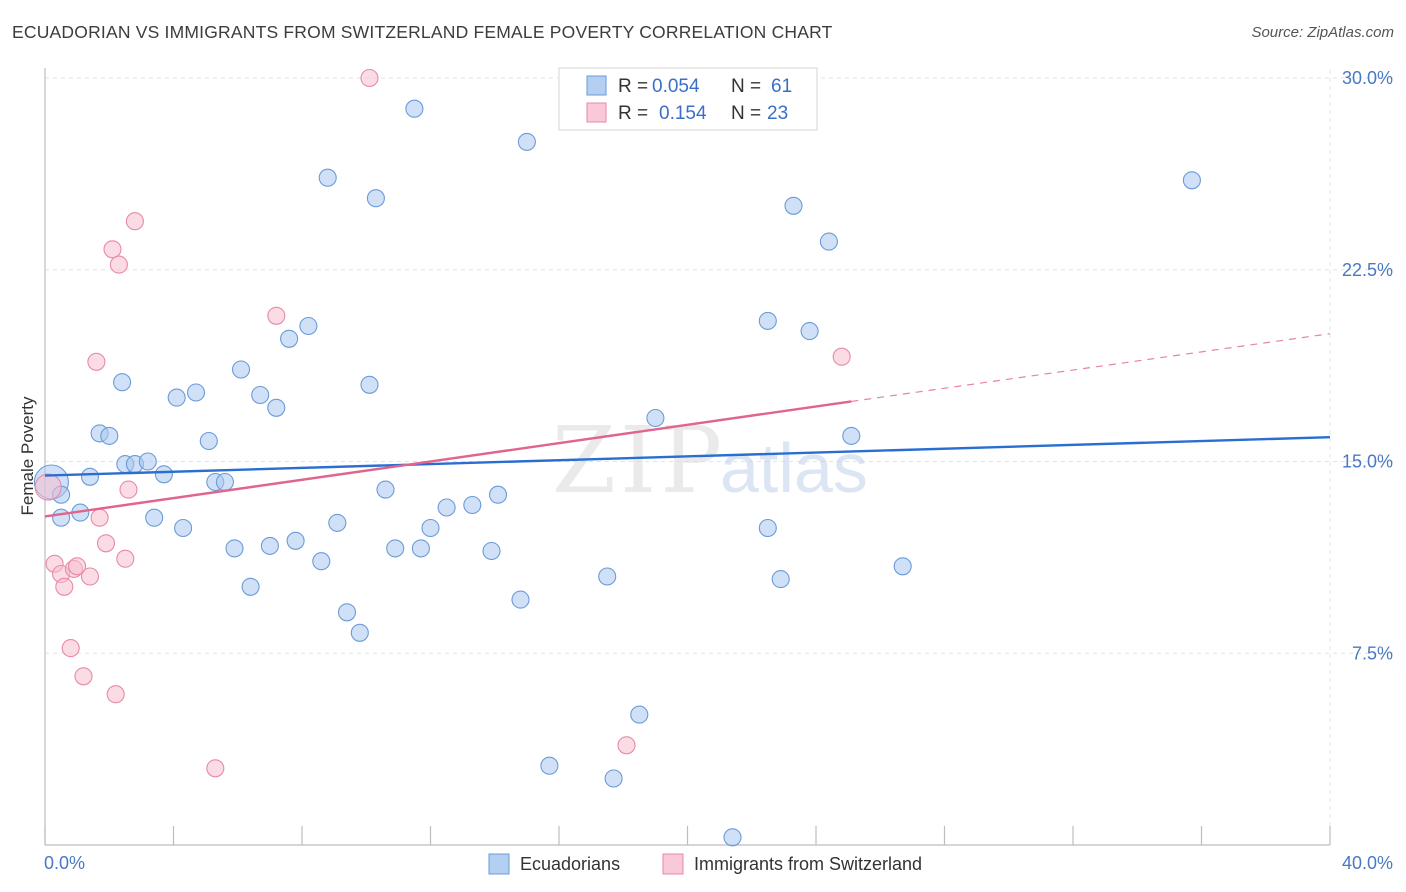 This screenshot has height=892, width=1406. Describe the element at coordinates (710, 460) in the screenshot. I see `watermark: ZIP atlas` at that location.